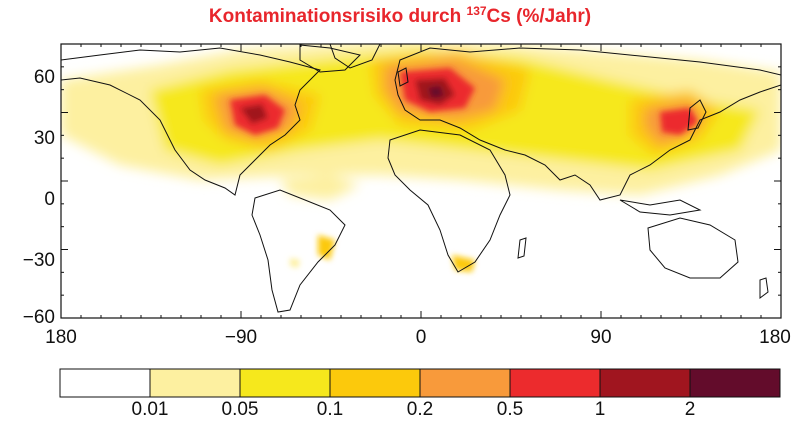 The image size is (800, 438). What do you see at coordinates (337, 16) in the screenshot?
I see `title-prefix: Kontaminationsrisiko durch` at bounding box center [337, 16].